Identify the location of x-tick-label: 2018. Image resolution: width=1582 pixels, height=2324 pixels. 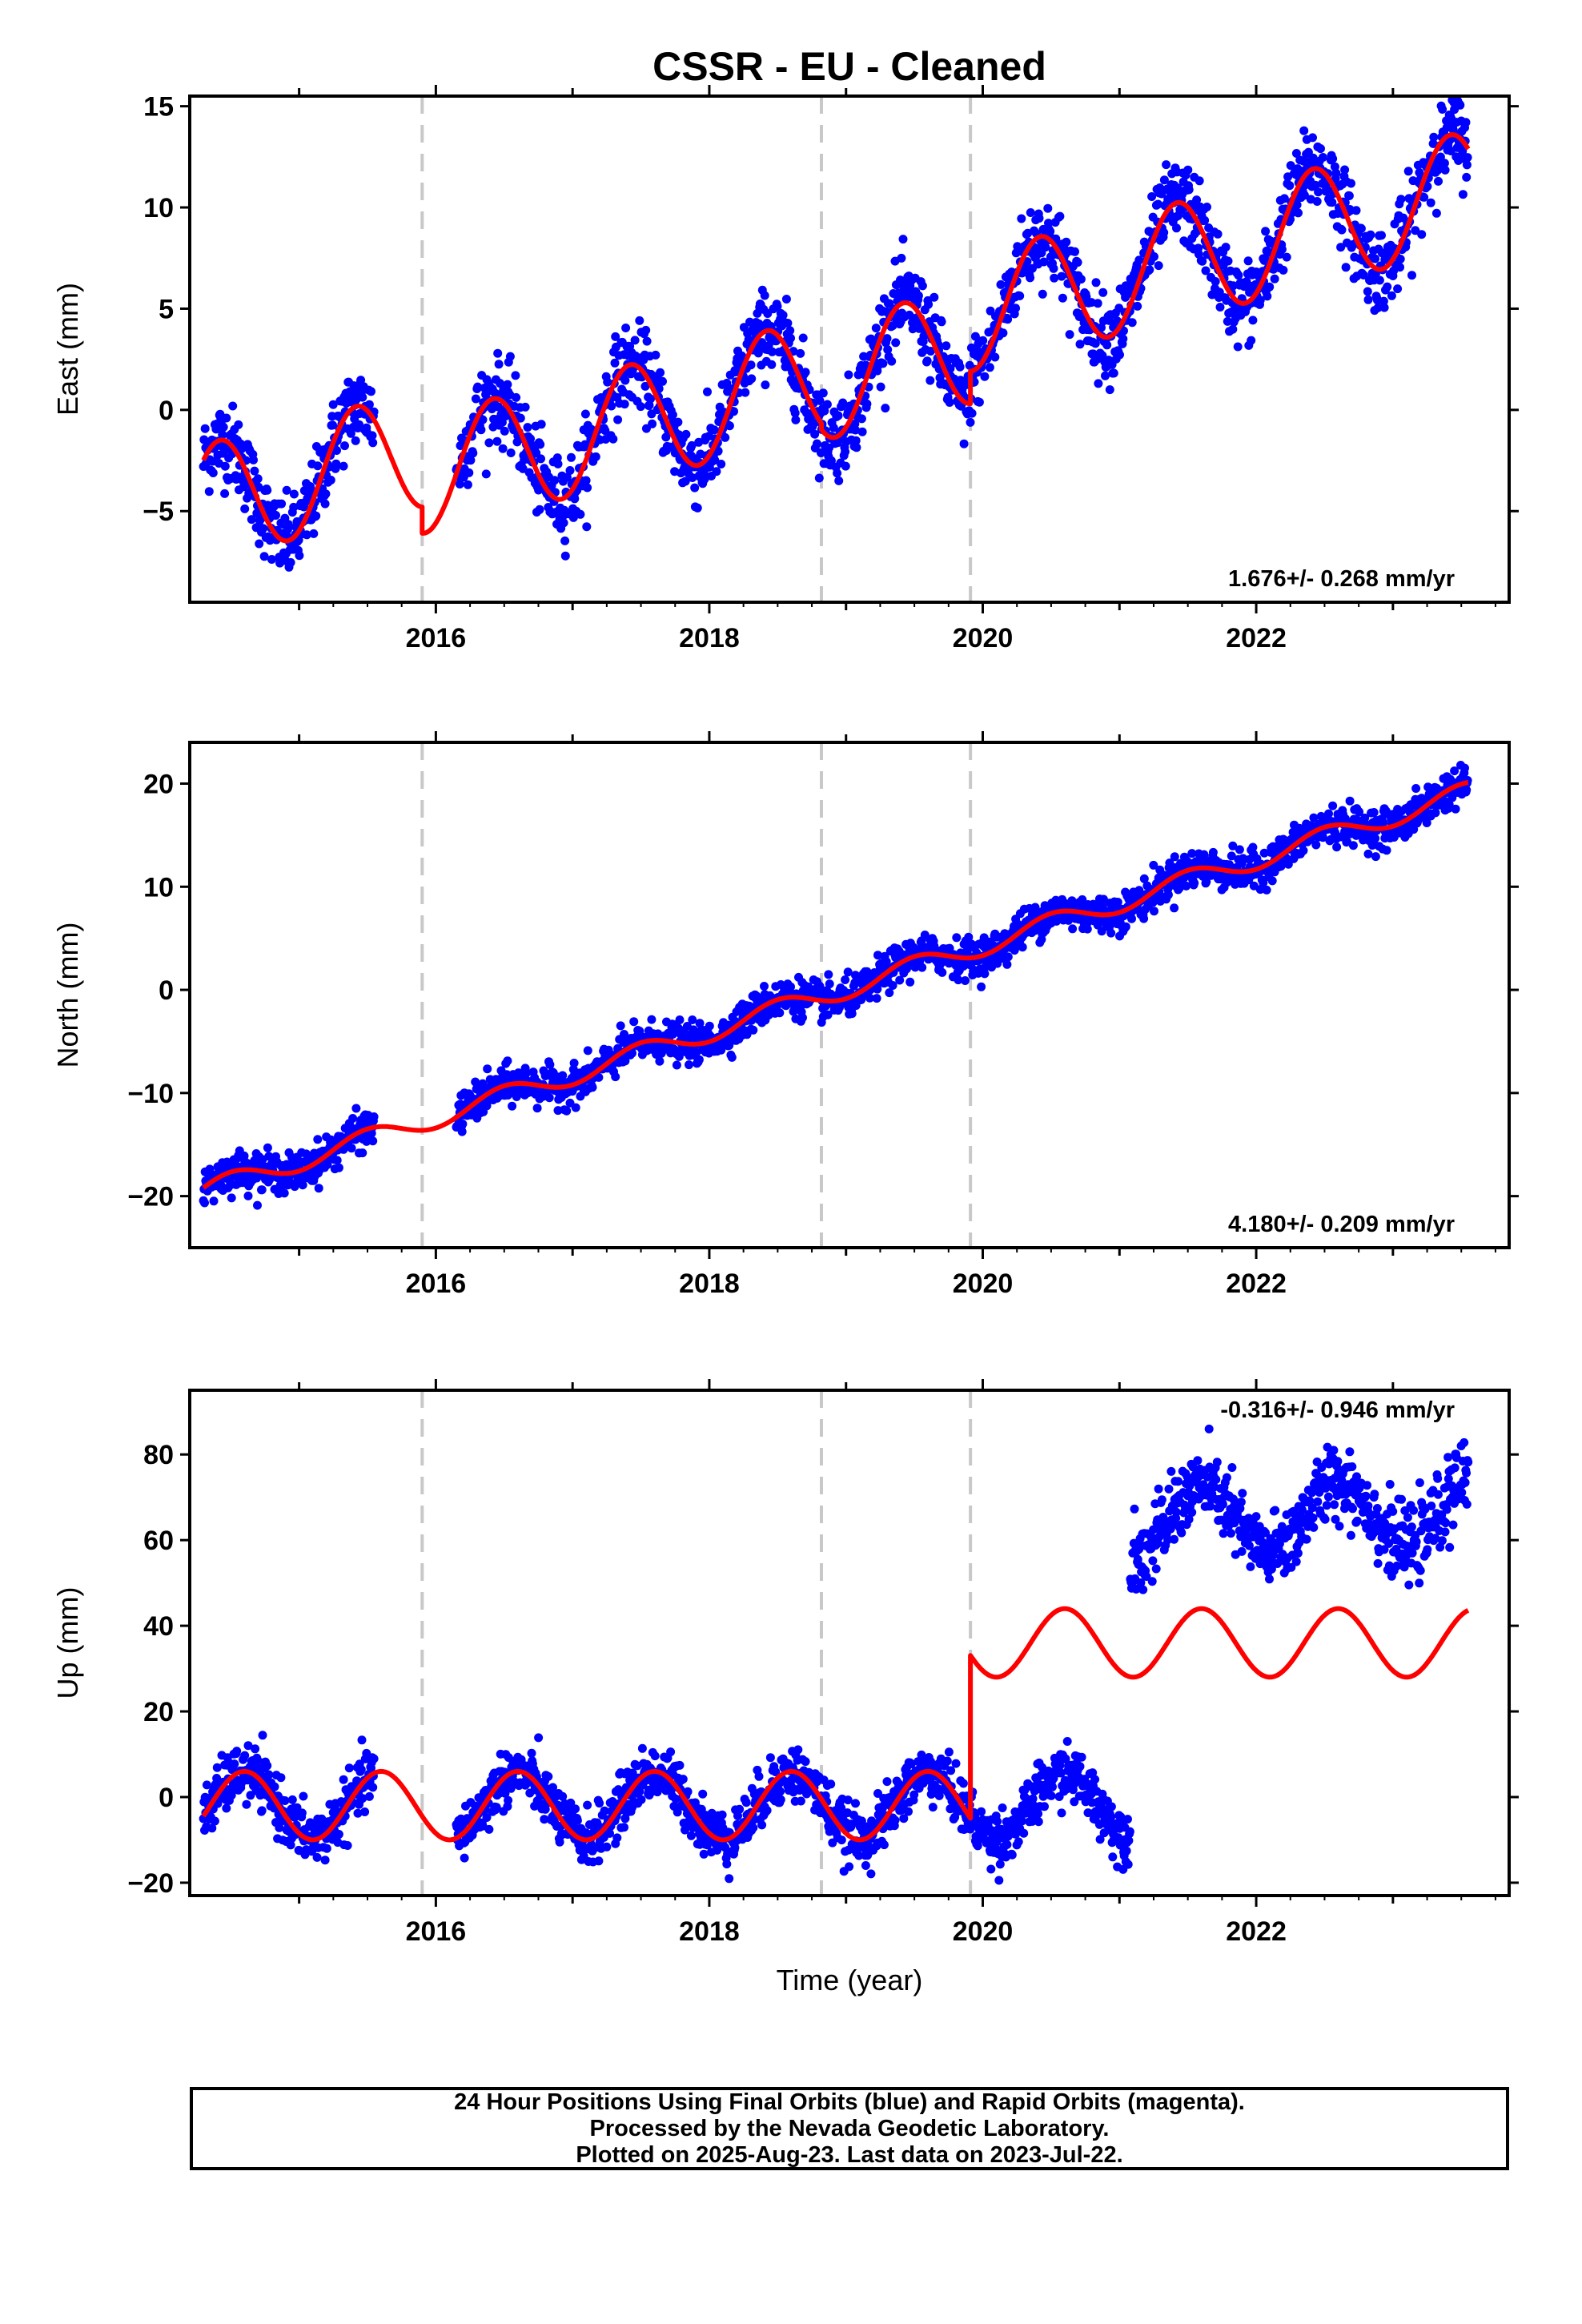
(710, 1284).